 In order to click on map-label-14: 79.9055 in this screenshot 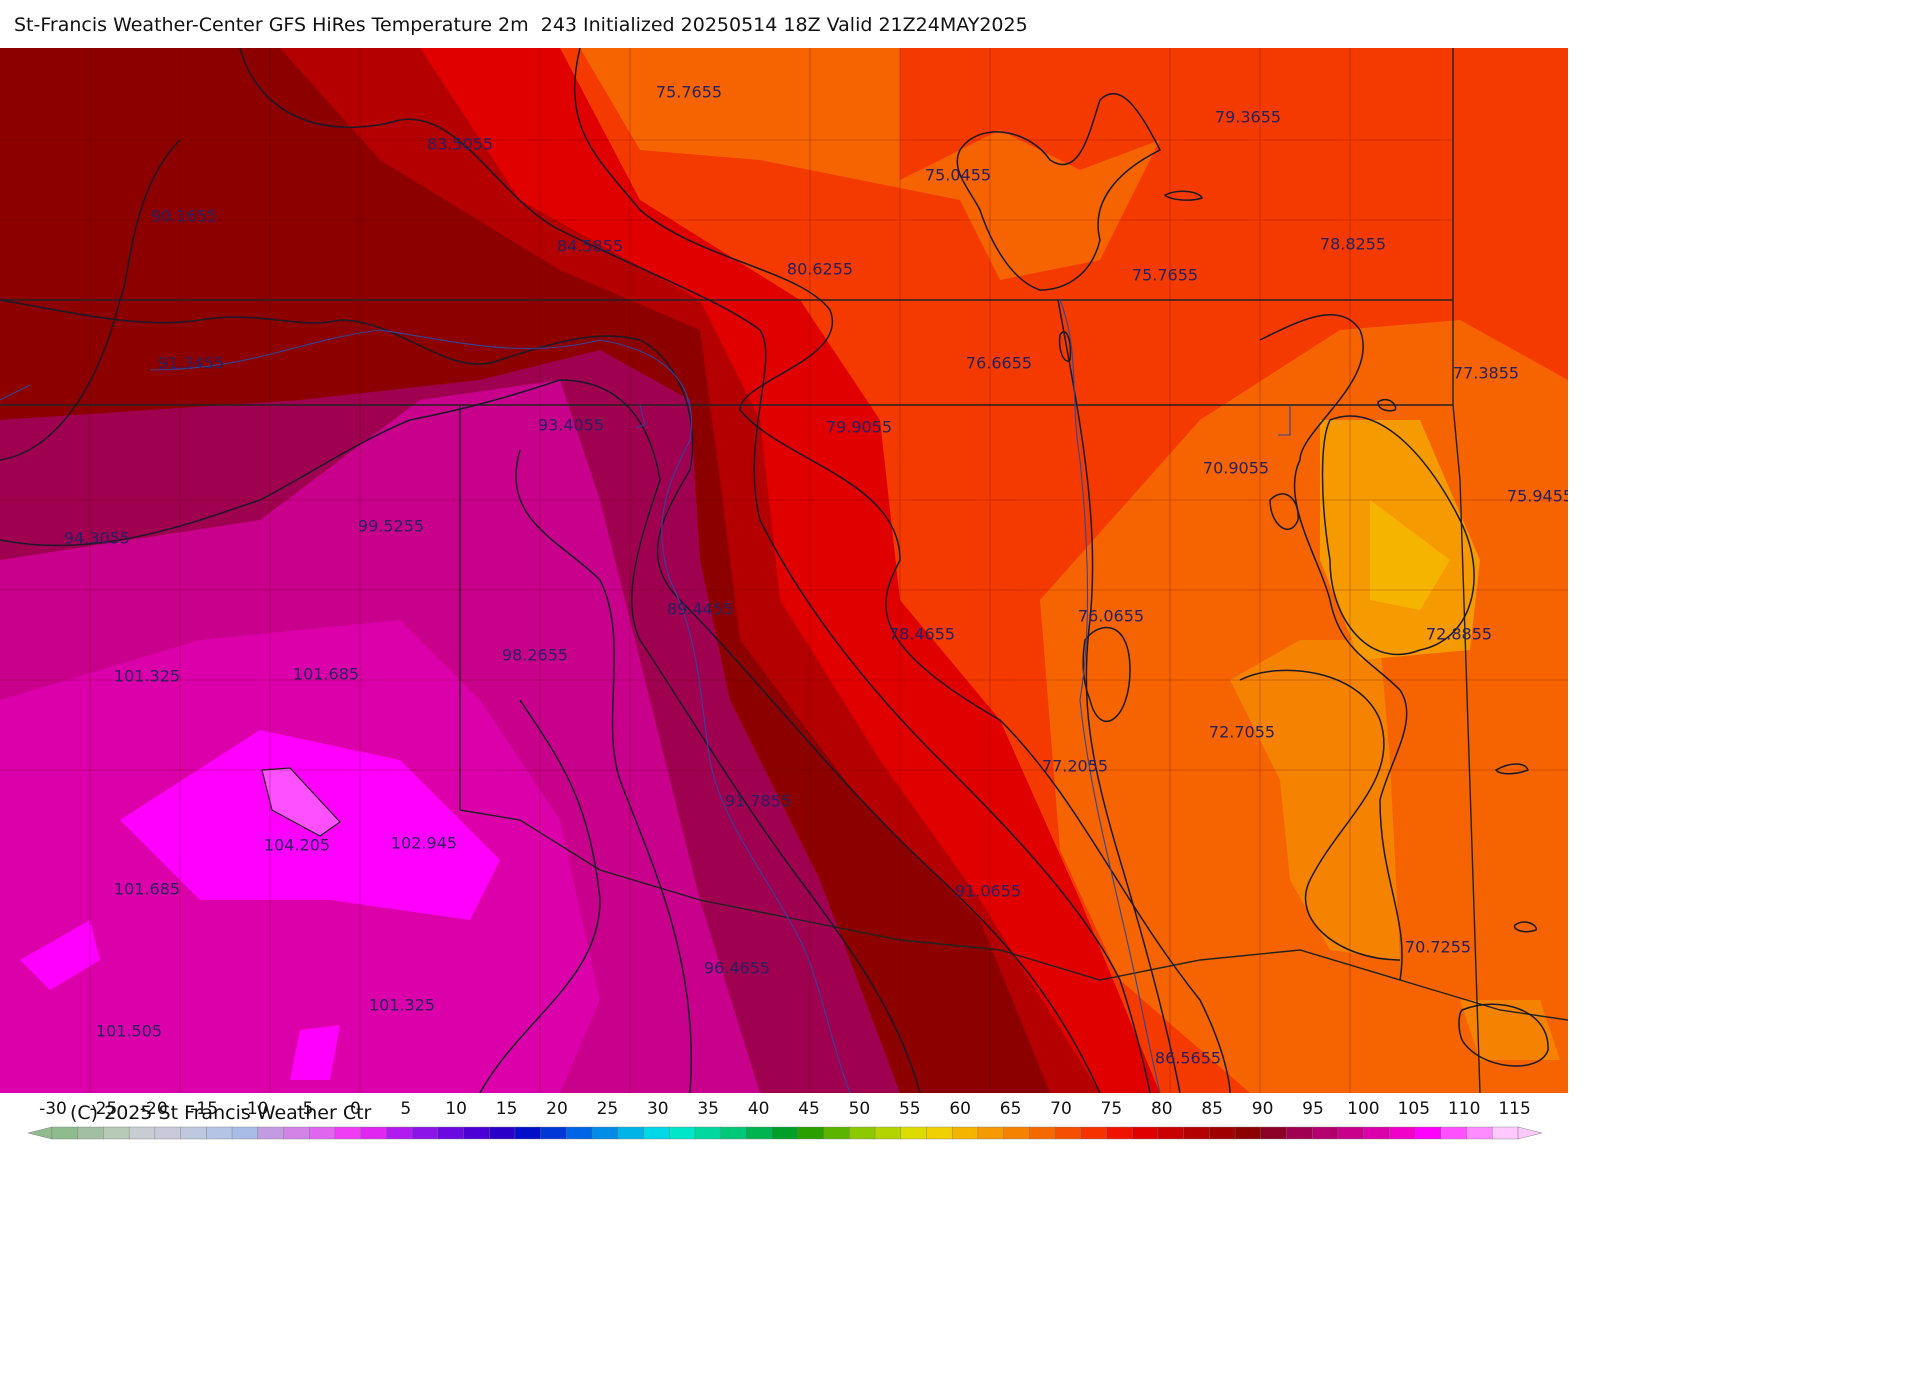, I will do `click(859, 427)`.